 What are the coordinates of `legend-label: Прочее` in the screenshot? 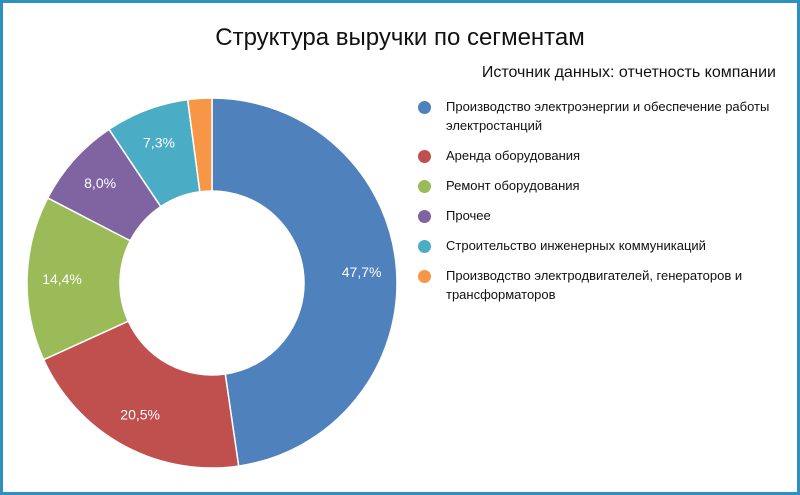 It's located at (468, 215).